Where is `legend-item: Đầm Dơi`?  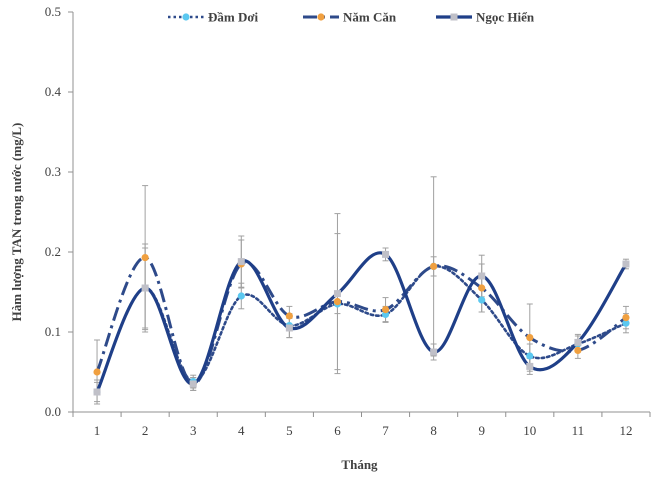
legend-item: Đầm Dơi is located at coordinates (213, 17).